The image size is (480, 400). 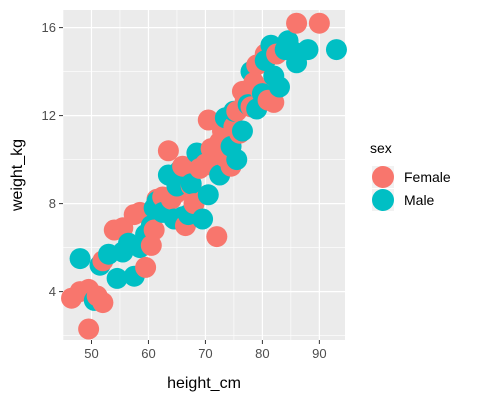 What do you see at coordinates (17, 175) in the screenshot?
I see `y-axis-title: weight_kg` at bounding box center [17, 175].